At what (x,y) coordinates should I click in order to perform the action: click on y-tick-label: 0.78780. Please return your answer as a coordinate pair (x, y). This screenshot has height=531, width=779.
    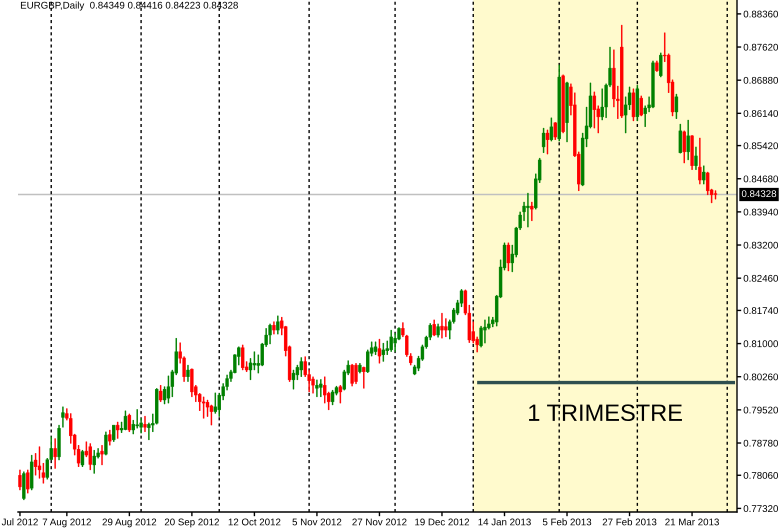
    Looking at the image, I should click on (761, 443).